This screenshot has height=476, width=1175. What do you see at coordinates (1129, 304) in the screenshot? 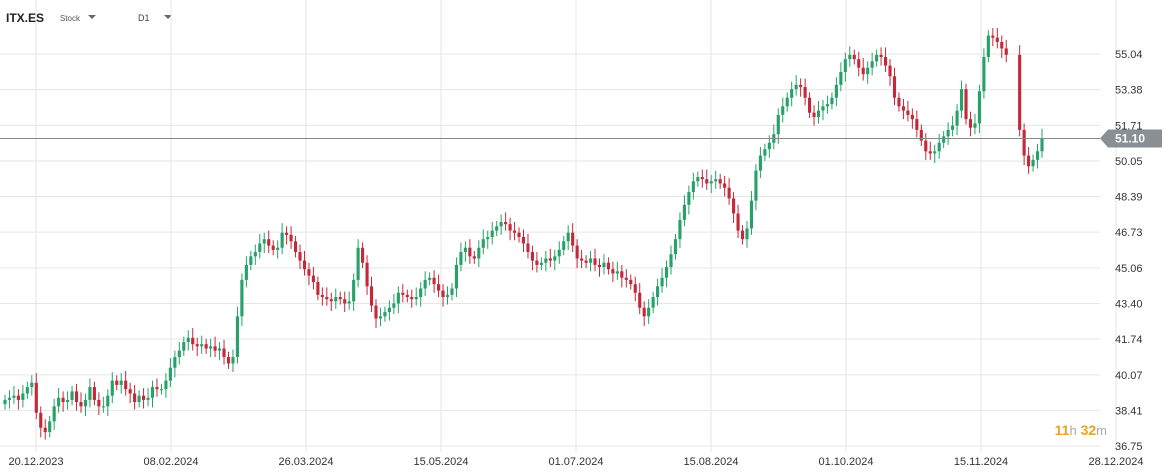
I see `y-tick-label: 43.40` at bounding box center [1129, 304].